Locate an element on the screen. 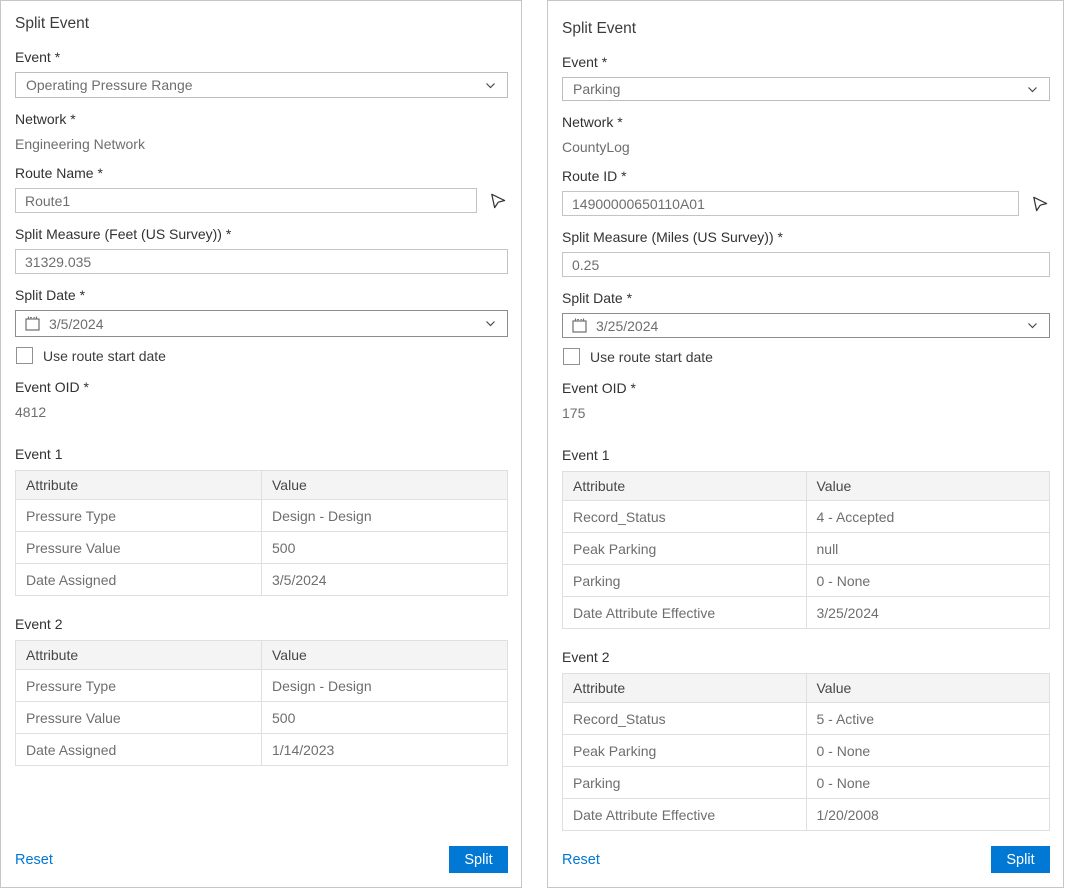 Image resolution: width=1067 pixels, height=890 pixels. value-cell: 4 - Accepted is located at coordinates (927, 516).